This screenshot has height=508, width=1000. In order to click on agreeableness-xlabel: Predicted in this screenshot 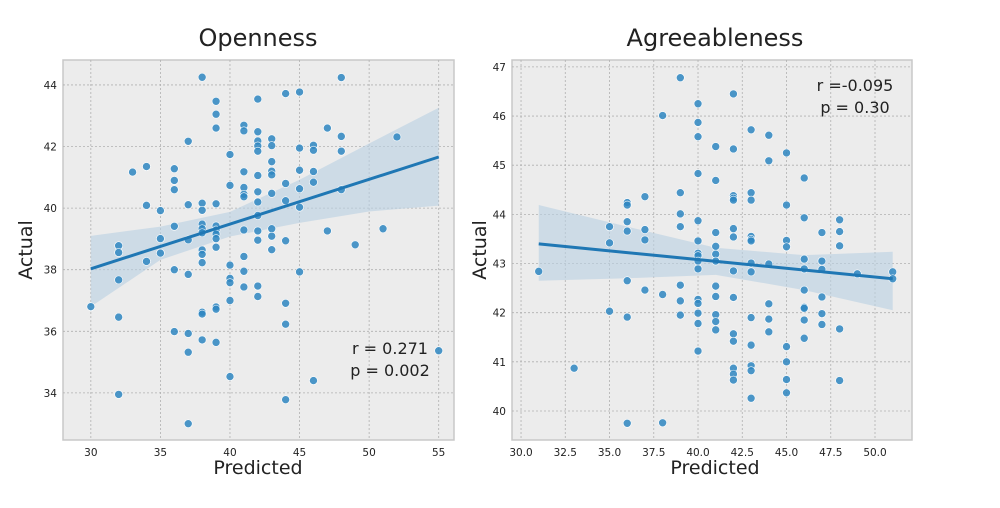, I will do `click(714, 468)`.